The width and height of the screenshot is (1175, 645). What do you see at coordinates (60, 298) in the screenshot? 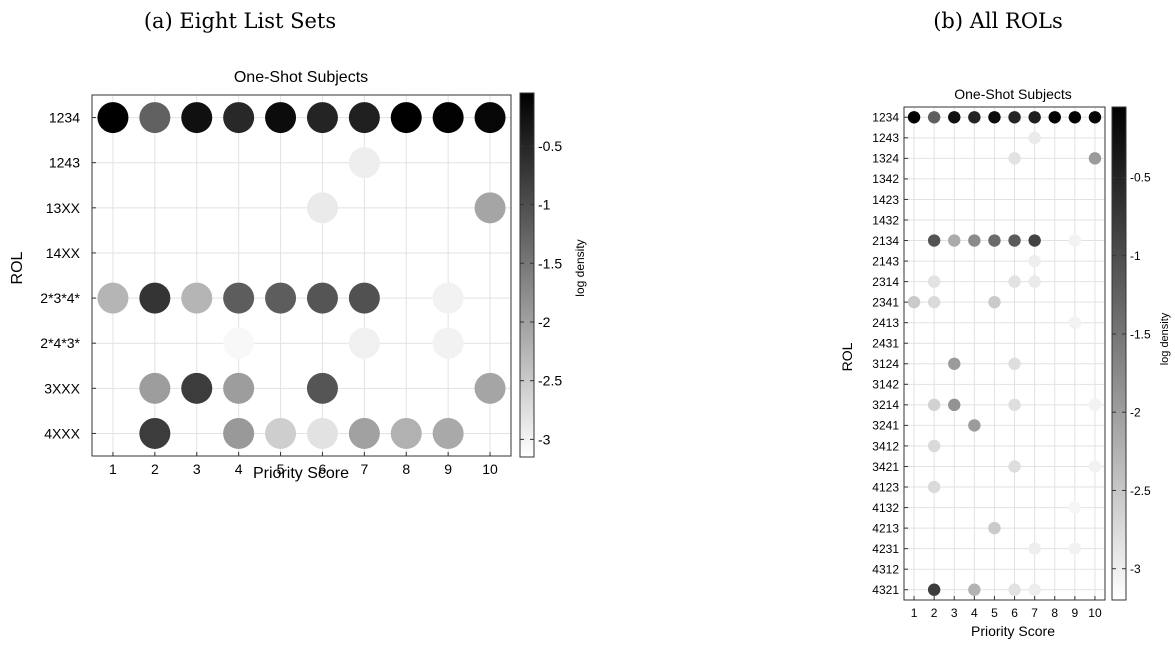
I see `y-tick-label: 2*3*4*` at bounding box center [60, 298].